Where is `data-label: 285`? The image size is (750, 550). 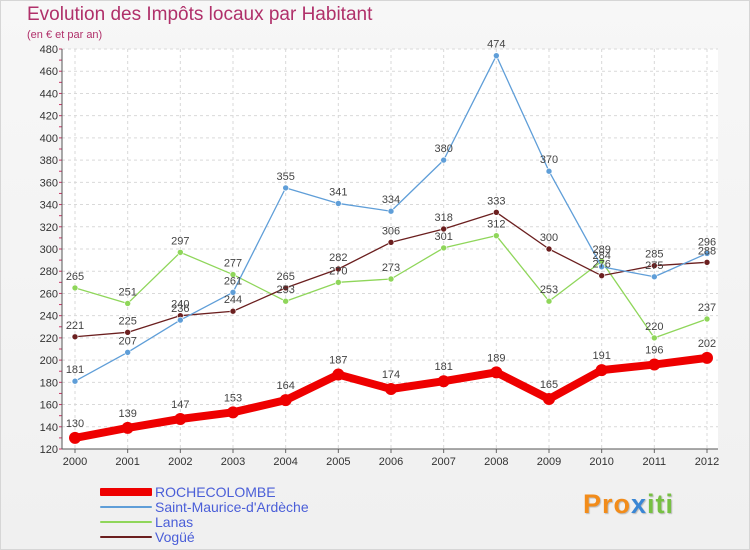
data-label: 285 is located at coordinates (654, 255).